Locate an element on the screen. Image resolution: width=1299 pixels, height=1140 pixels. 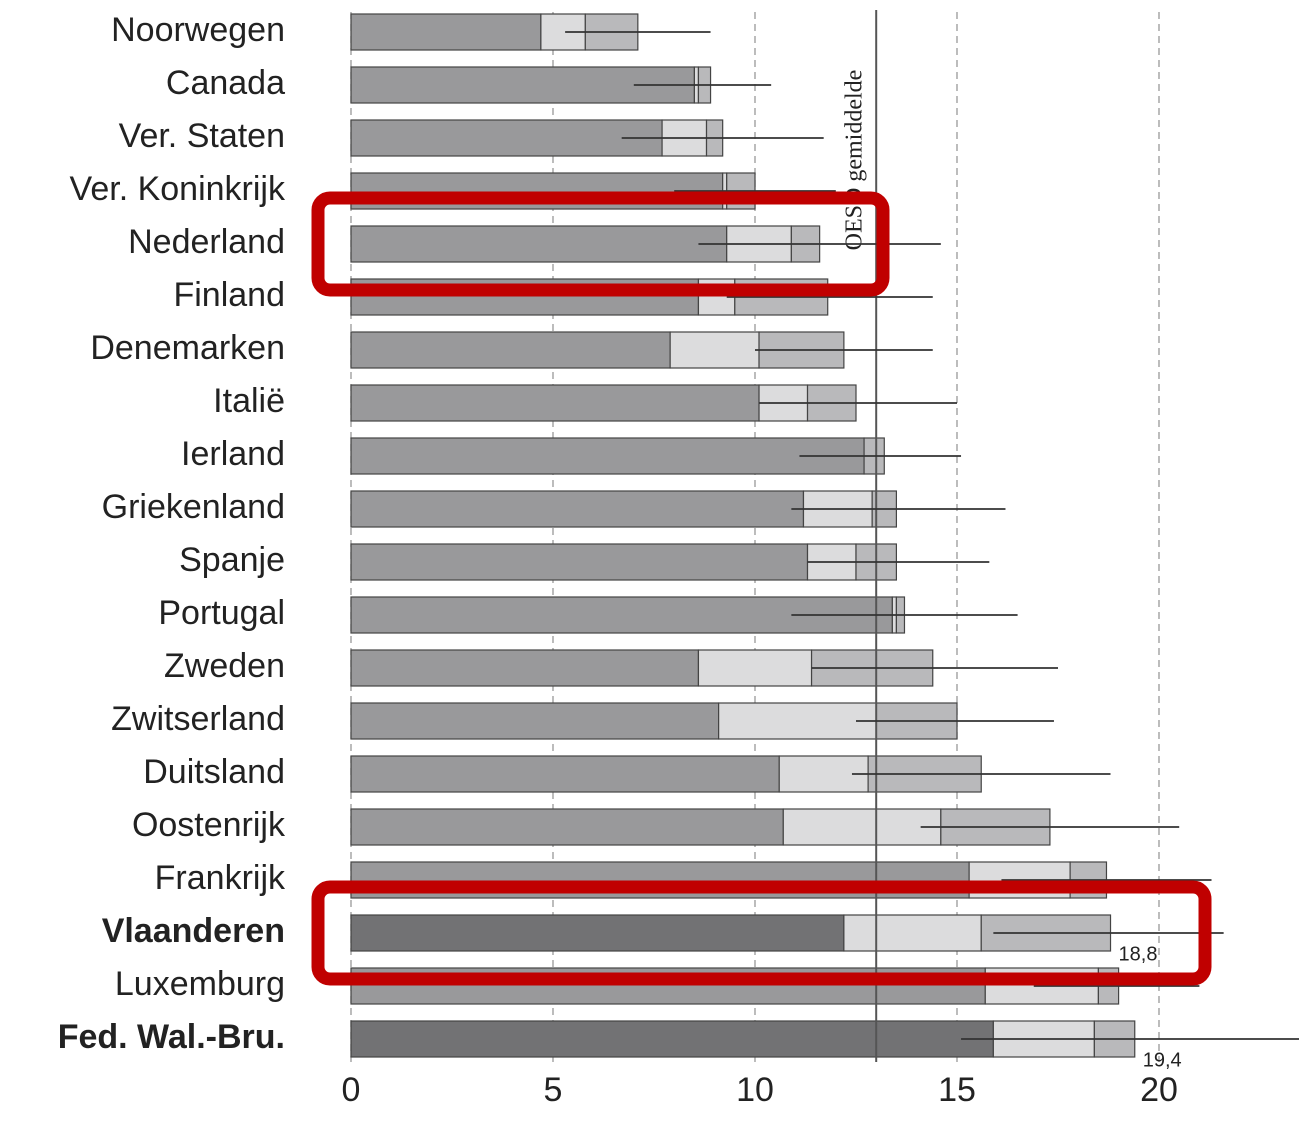
y-tick-label: Ver. Staten is located at coordinates (202, 136).